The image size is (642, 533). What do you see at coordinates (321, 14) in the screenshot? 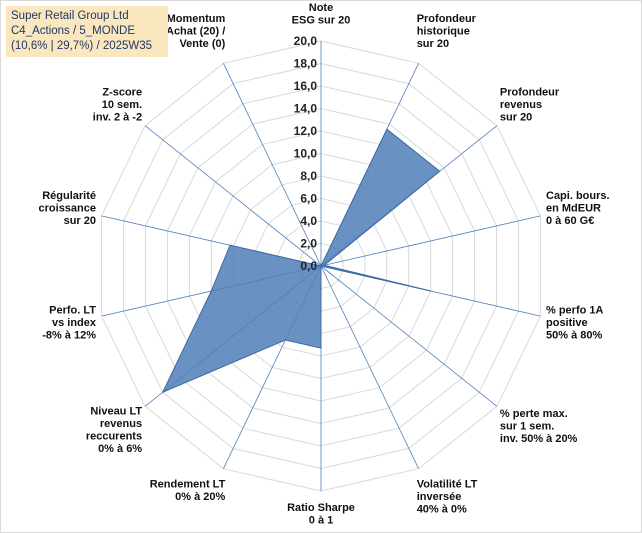
I see `axis-label: Note ESG sur 20` at bounding box center [321, 14].